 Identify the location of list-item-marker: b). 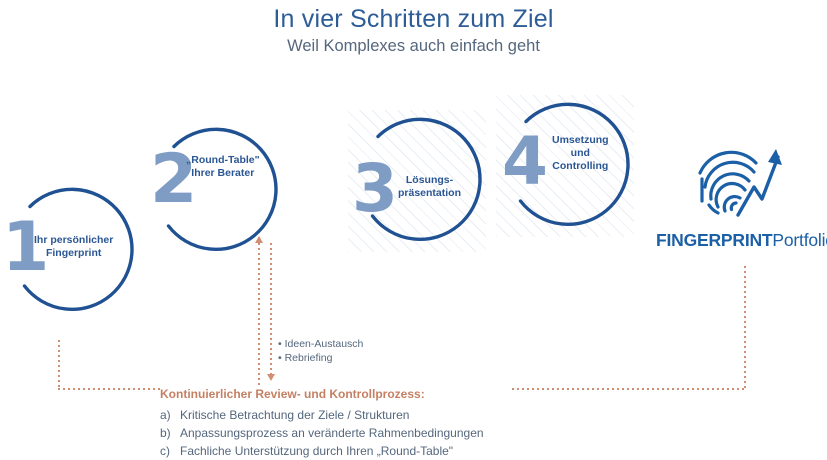
(165, 433).